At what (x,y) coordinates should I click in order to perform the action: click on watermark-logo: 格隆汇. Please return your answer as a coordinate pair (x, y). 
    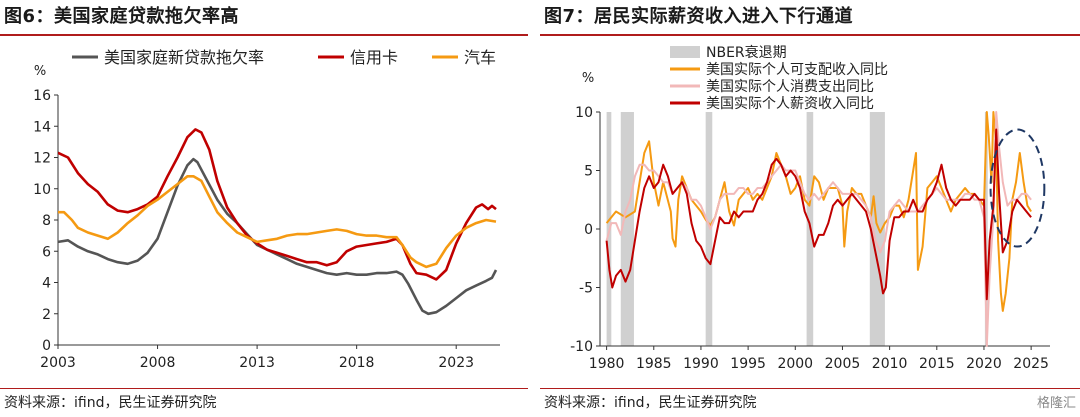
    Looking at the image, I should click on (1056, 403).